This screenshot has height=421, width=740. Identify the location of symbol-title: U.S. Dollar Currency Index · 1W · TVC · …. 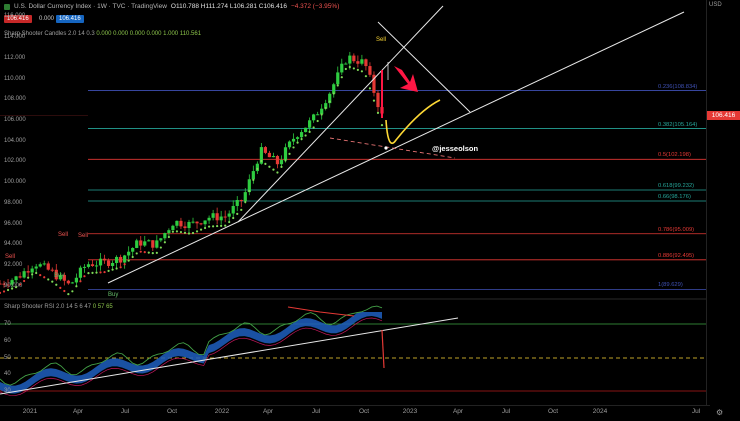
(90, 6).